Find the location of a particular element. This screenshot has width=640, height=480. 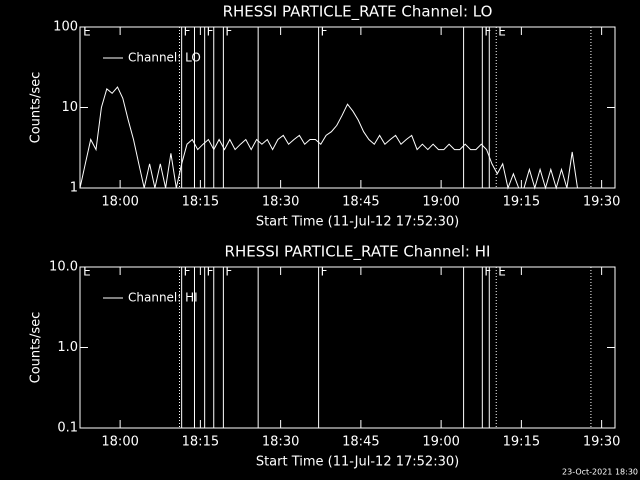

y-tick-label: 0.1 is located at coordinates (67, 428).